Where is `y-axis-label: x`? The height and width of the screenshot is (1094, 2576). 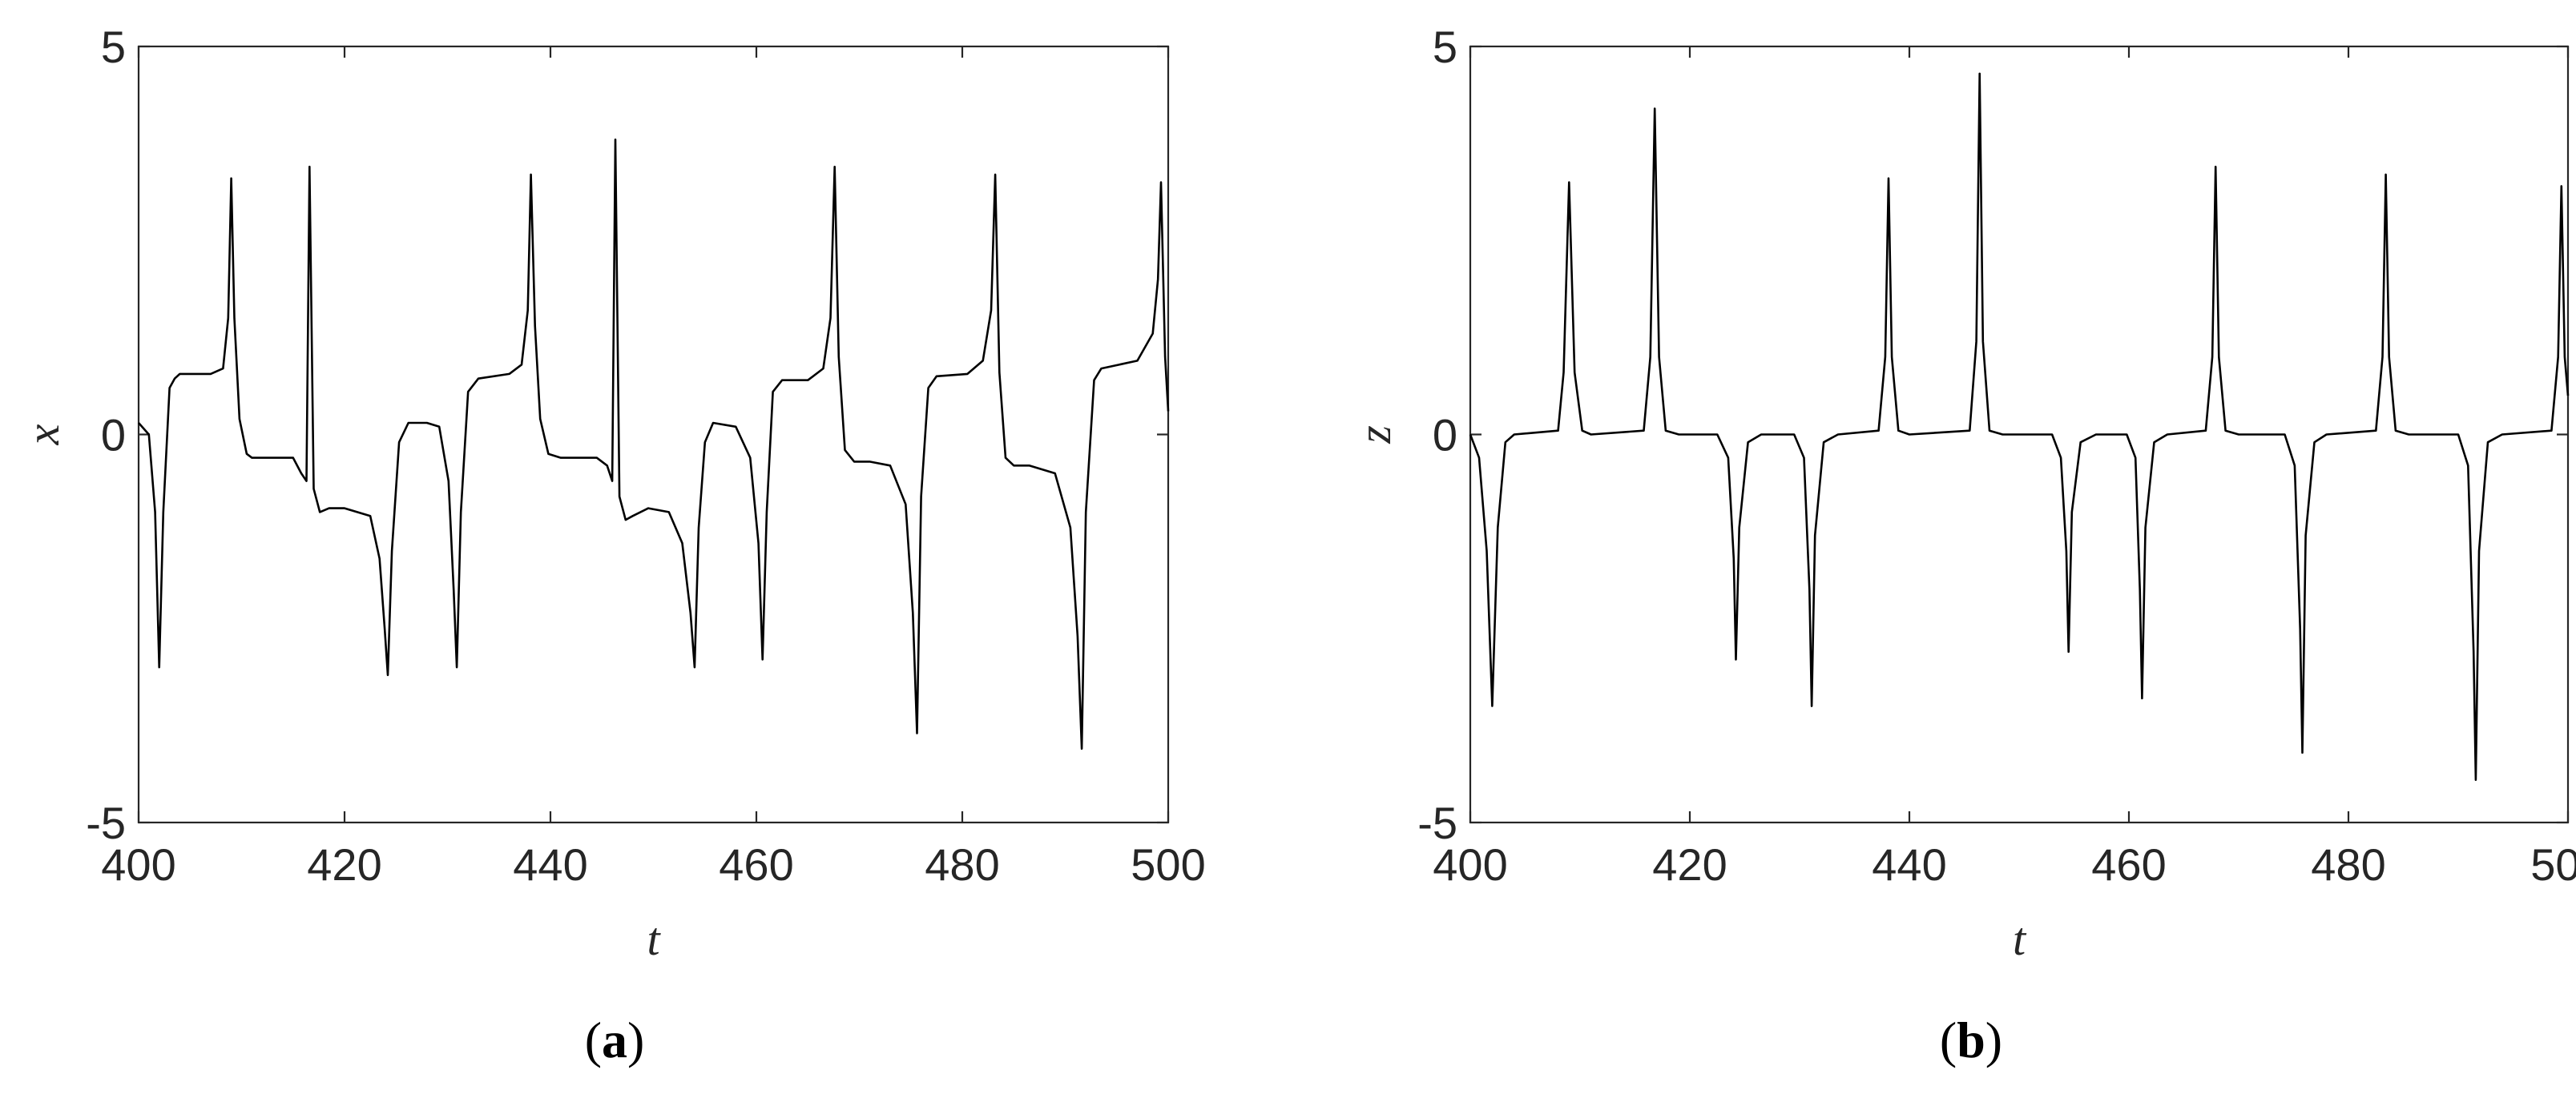 y-axis-label: x is located at coordinates (43, 434).